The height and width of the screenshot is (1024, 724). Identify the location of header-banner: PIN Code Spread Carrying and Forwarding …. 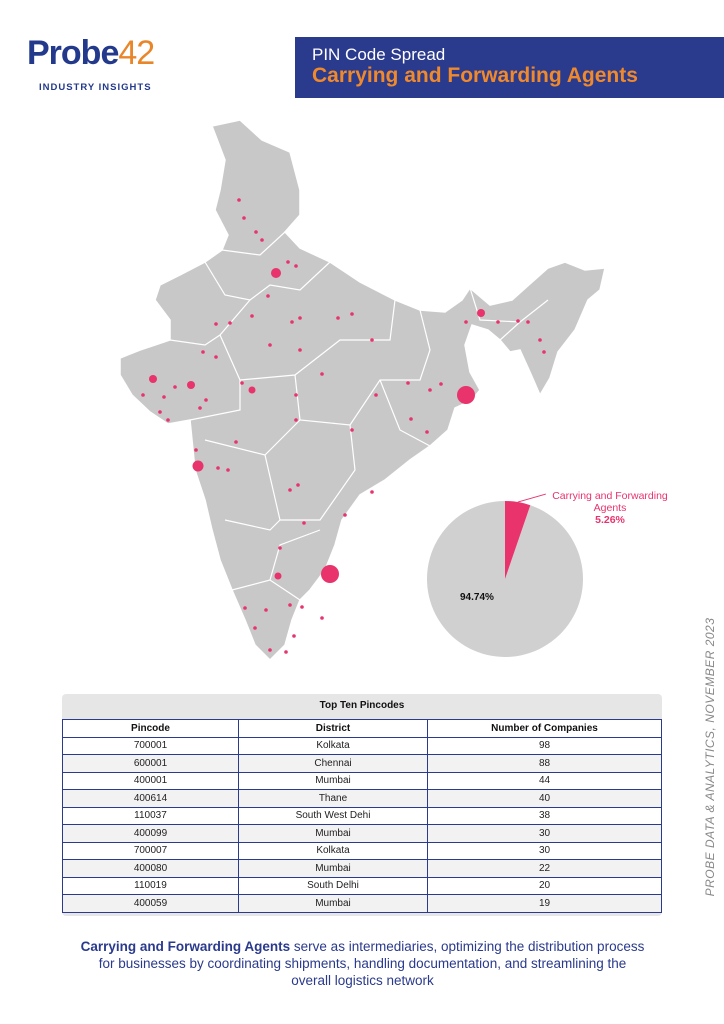
(509, 67).